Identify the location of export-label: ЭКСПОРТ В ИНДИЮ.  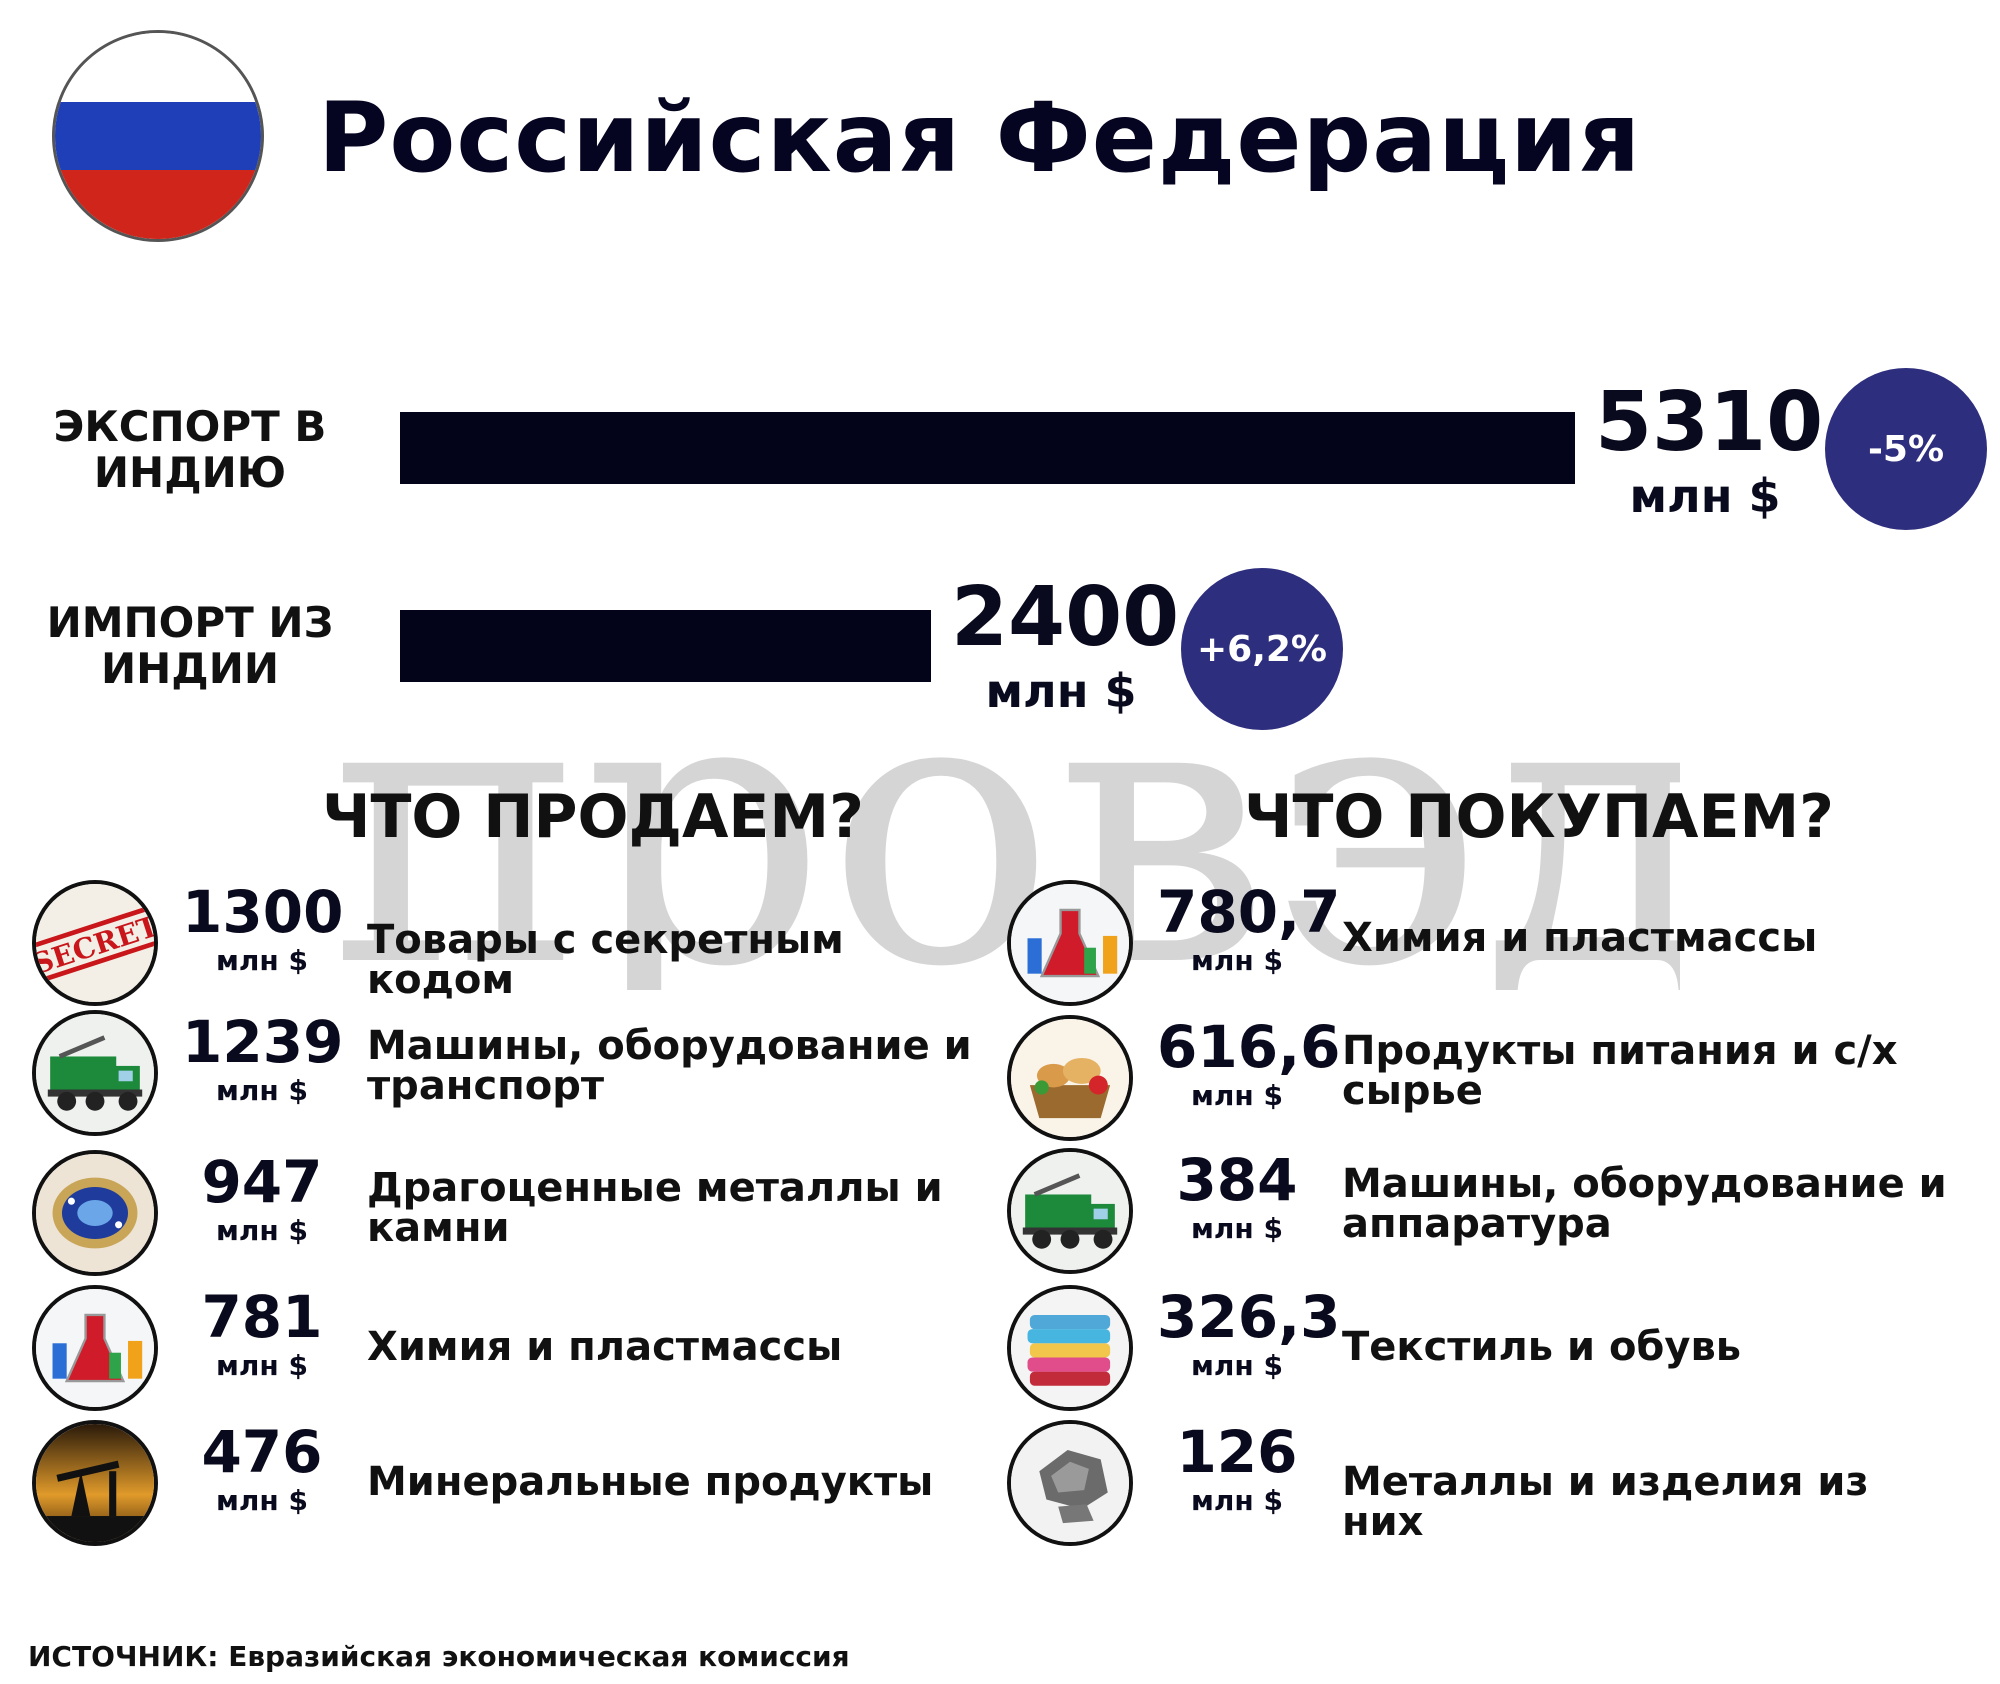
(190, 449).